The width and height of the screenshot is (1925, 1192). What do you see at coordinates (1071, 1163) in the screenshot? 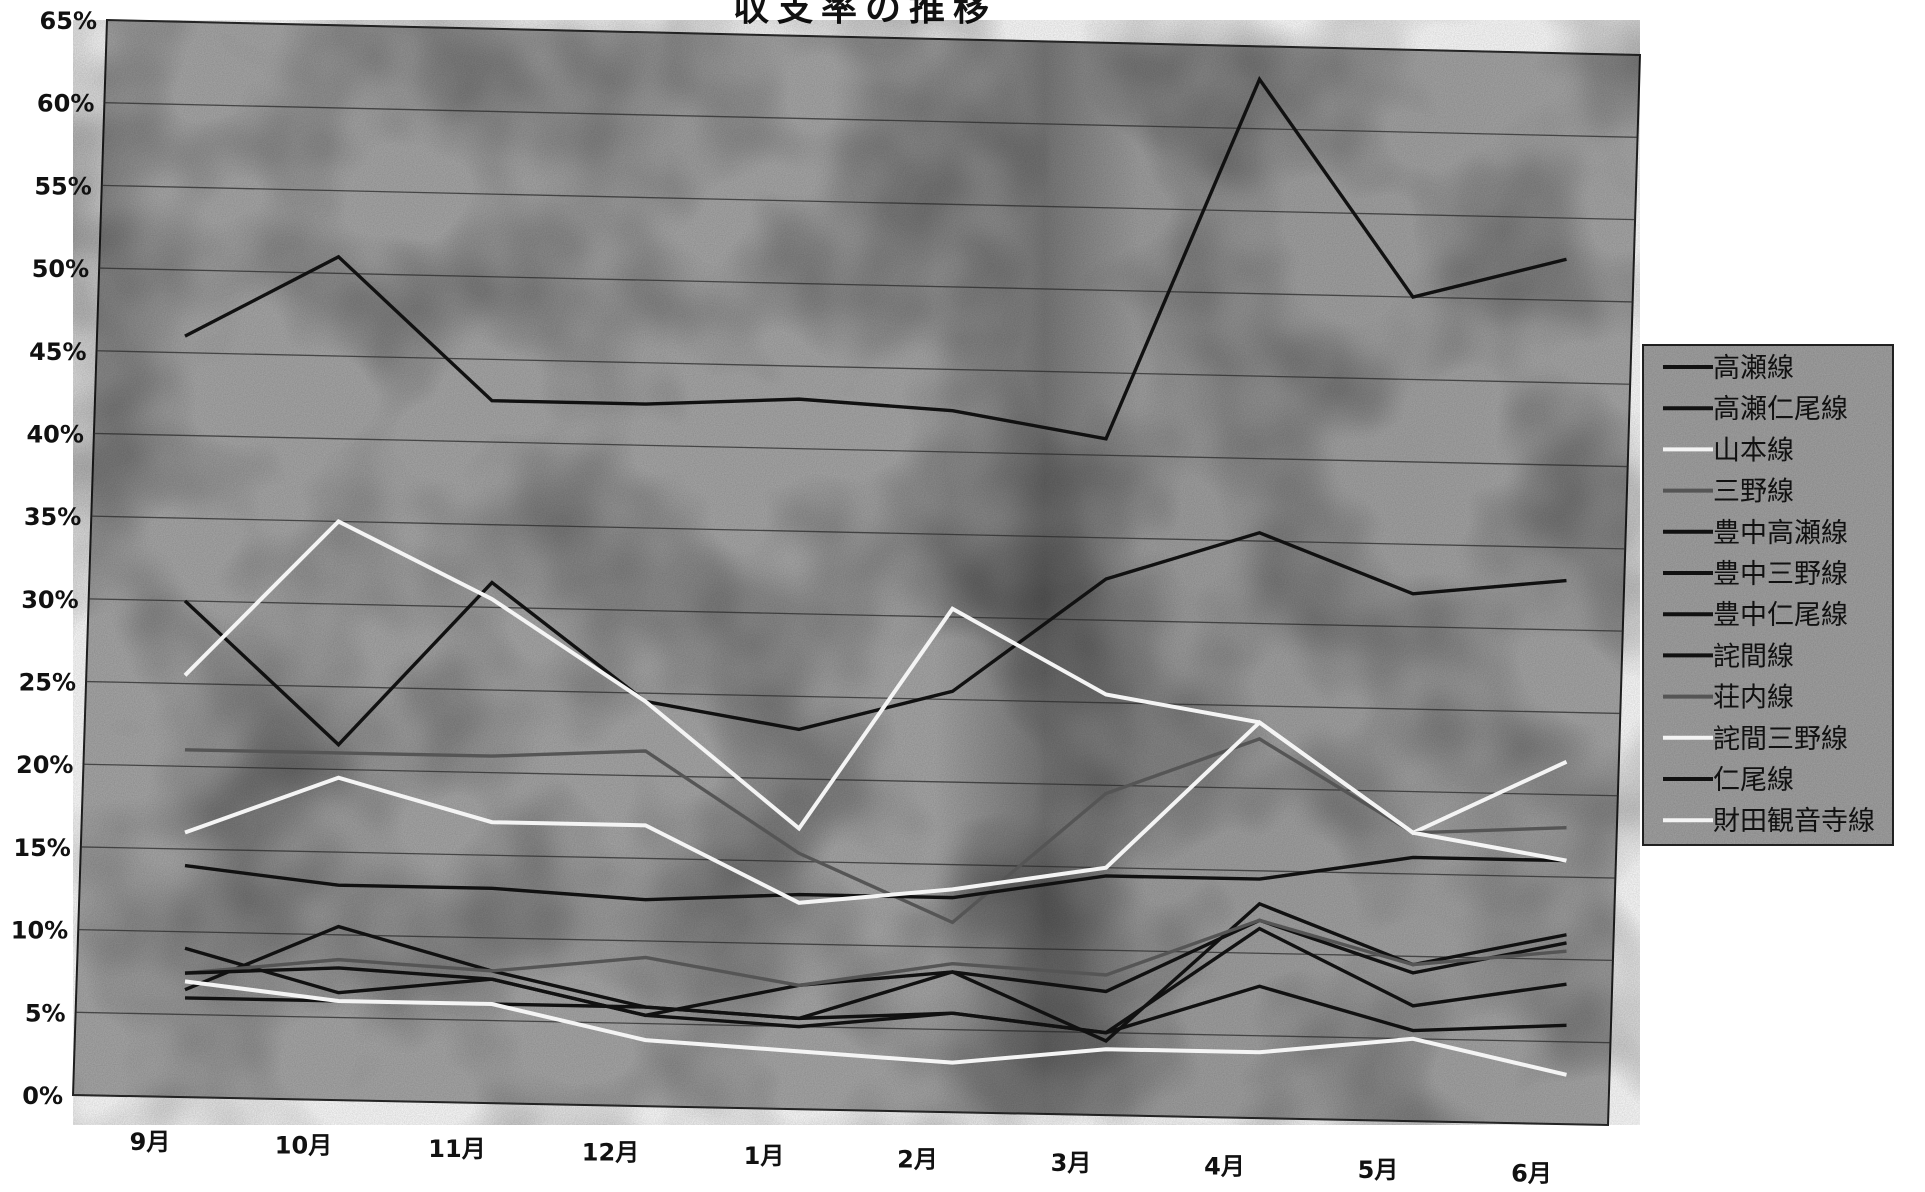
I see `x-tick-label: 3月` at bounding box center [1071, 1163].